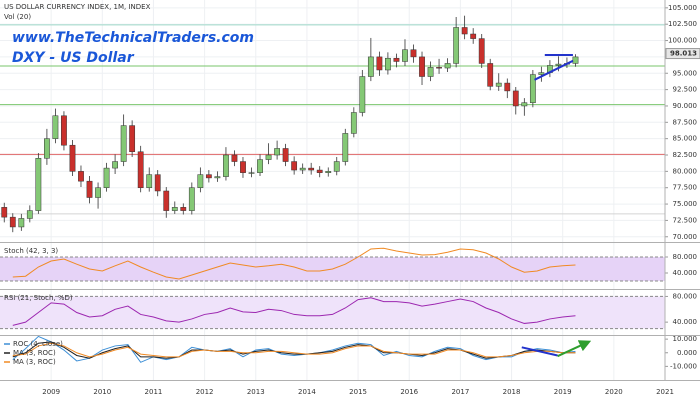 This screenshot has height=400, width=700. I want to click on y-tick-label: 100.000, so click(682, 41).